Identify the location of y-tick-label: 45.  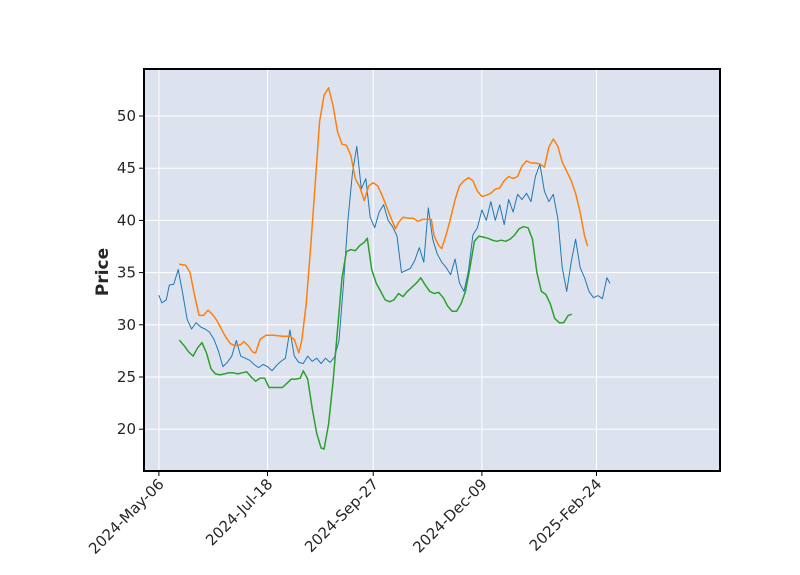
(126, 168).